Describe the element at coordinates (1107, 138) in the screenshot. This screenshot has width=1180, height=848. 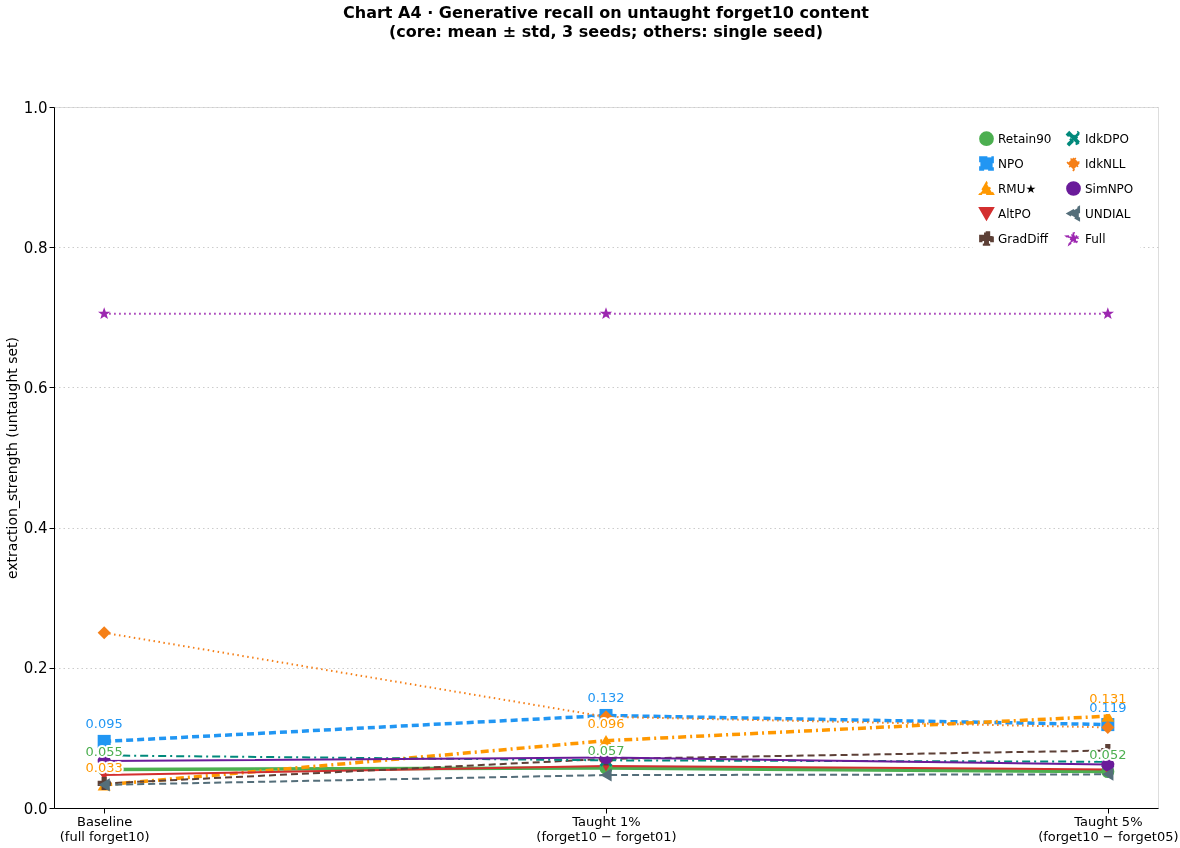
I see `legend-label: IdkDPO` at that location.